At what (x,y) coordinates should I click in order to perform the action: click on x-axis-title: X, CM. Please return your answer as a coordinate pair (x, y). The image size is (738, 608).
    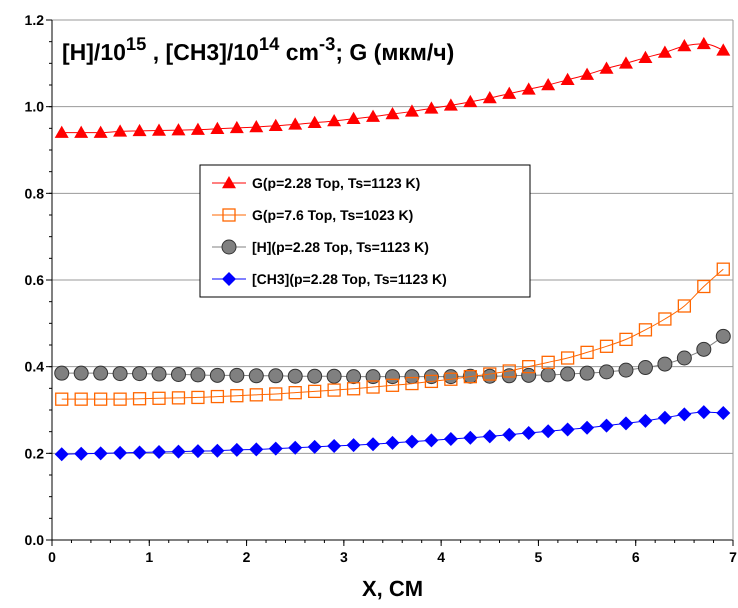
    Looking at the image, I should click on (393, 588).